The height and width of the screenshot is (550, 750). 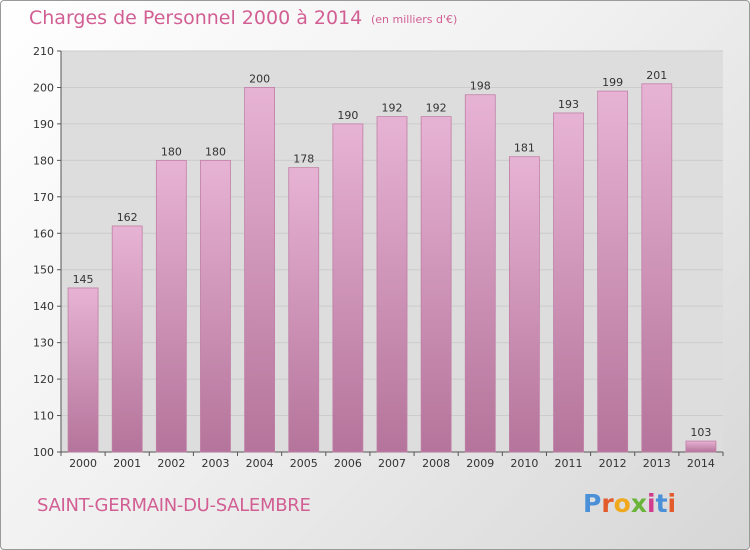 What do you see at coordinates (43, 233) in the screenshot?
I see `y-tick-label: 160` at bounding box center [43, 233].